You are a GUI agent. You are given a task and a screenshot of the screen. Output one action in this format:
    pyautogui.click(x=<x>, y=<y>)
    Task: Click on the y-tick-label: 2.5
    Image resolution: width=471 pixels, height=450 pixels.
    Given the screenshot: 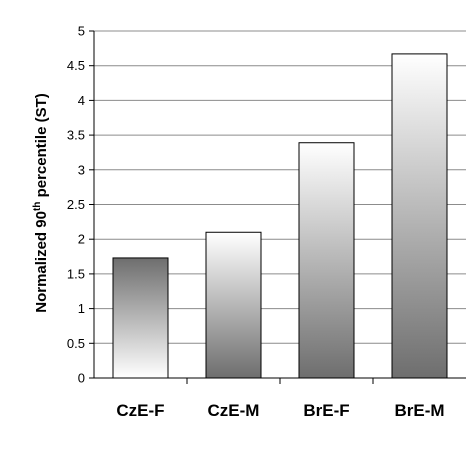 What is the action you would take?
    pyautogui.click(x=76, y=204)
    